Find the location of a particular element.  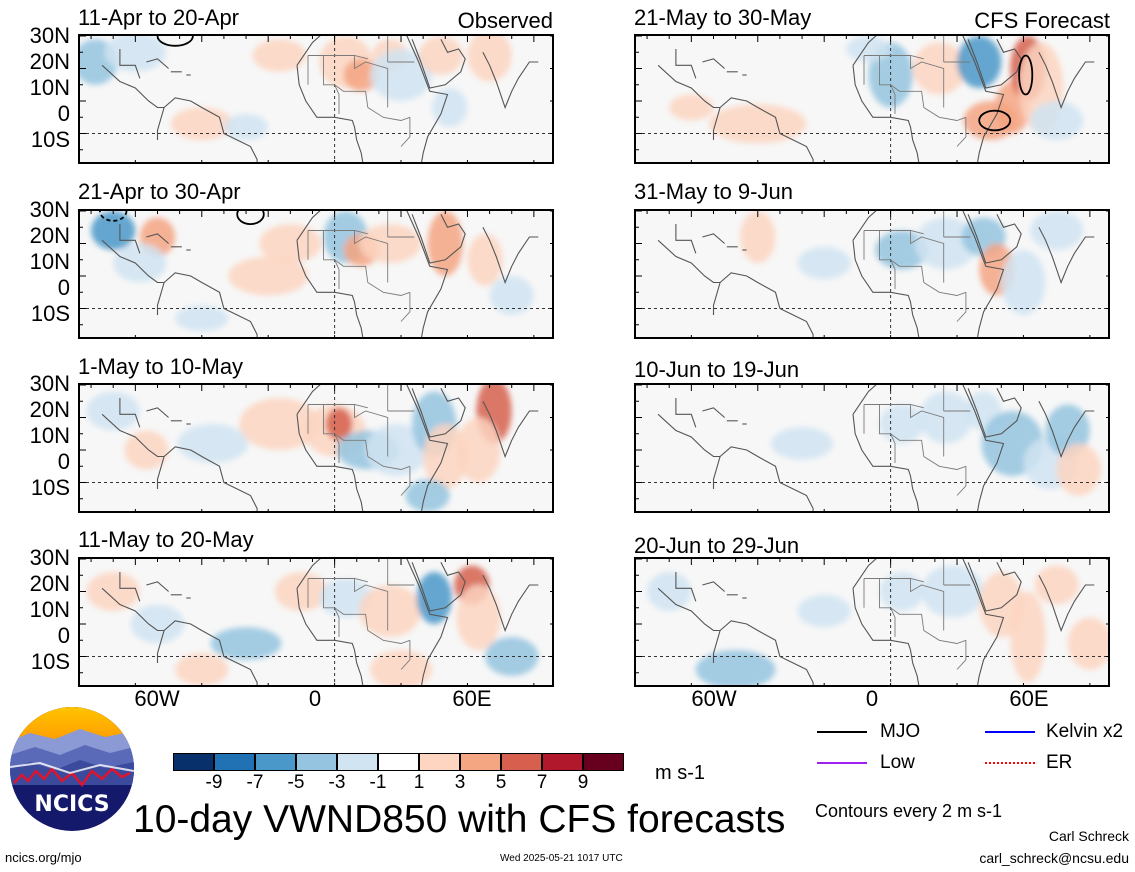

mjo-contour is located at coordinates (1026, 75).